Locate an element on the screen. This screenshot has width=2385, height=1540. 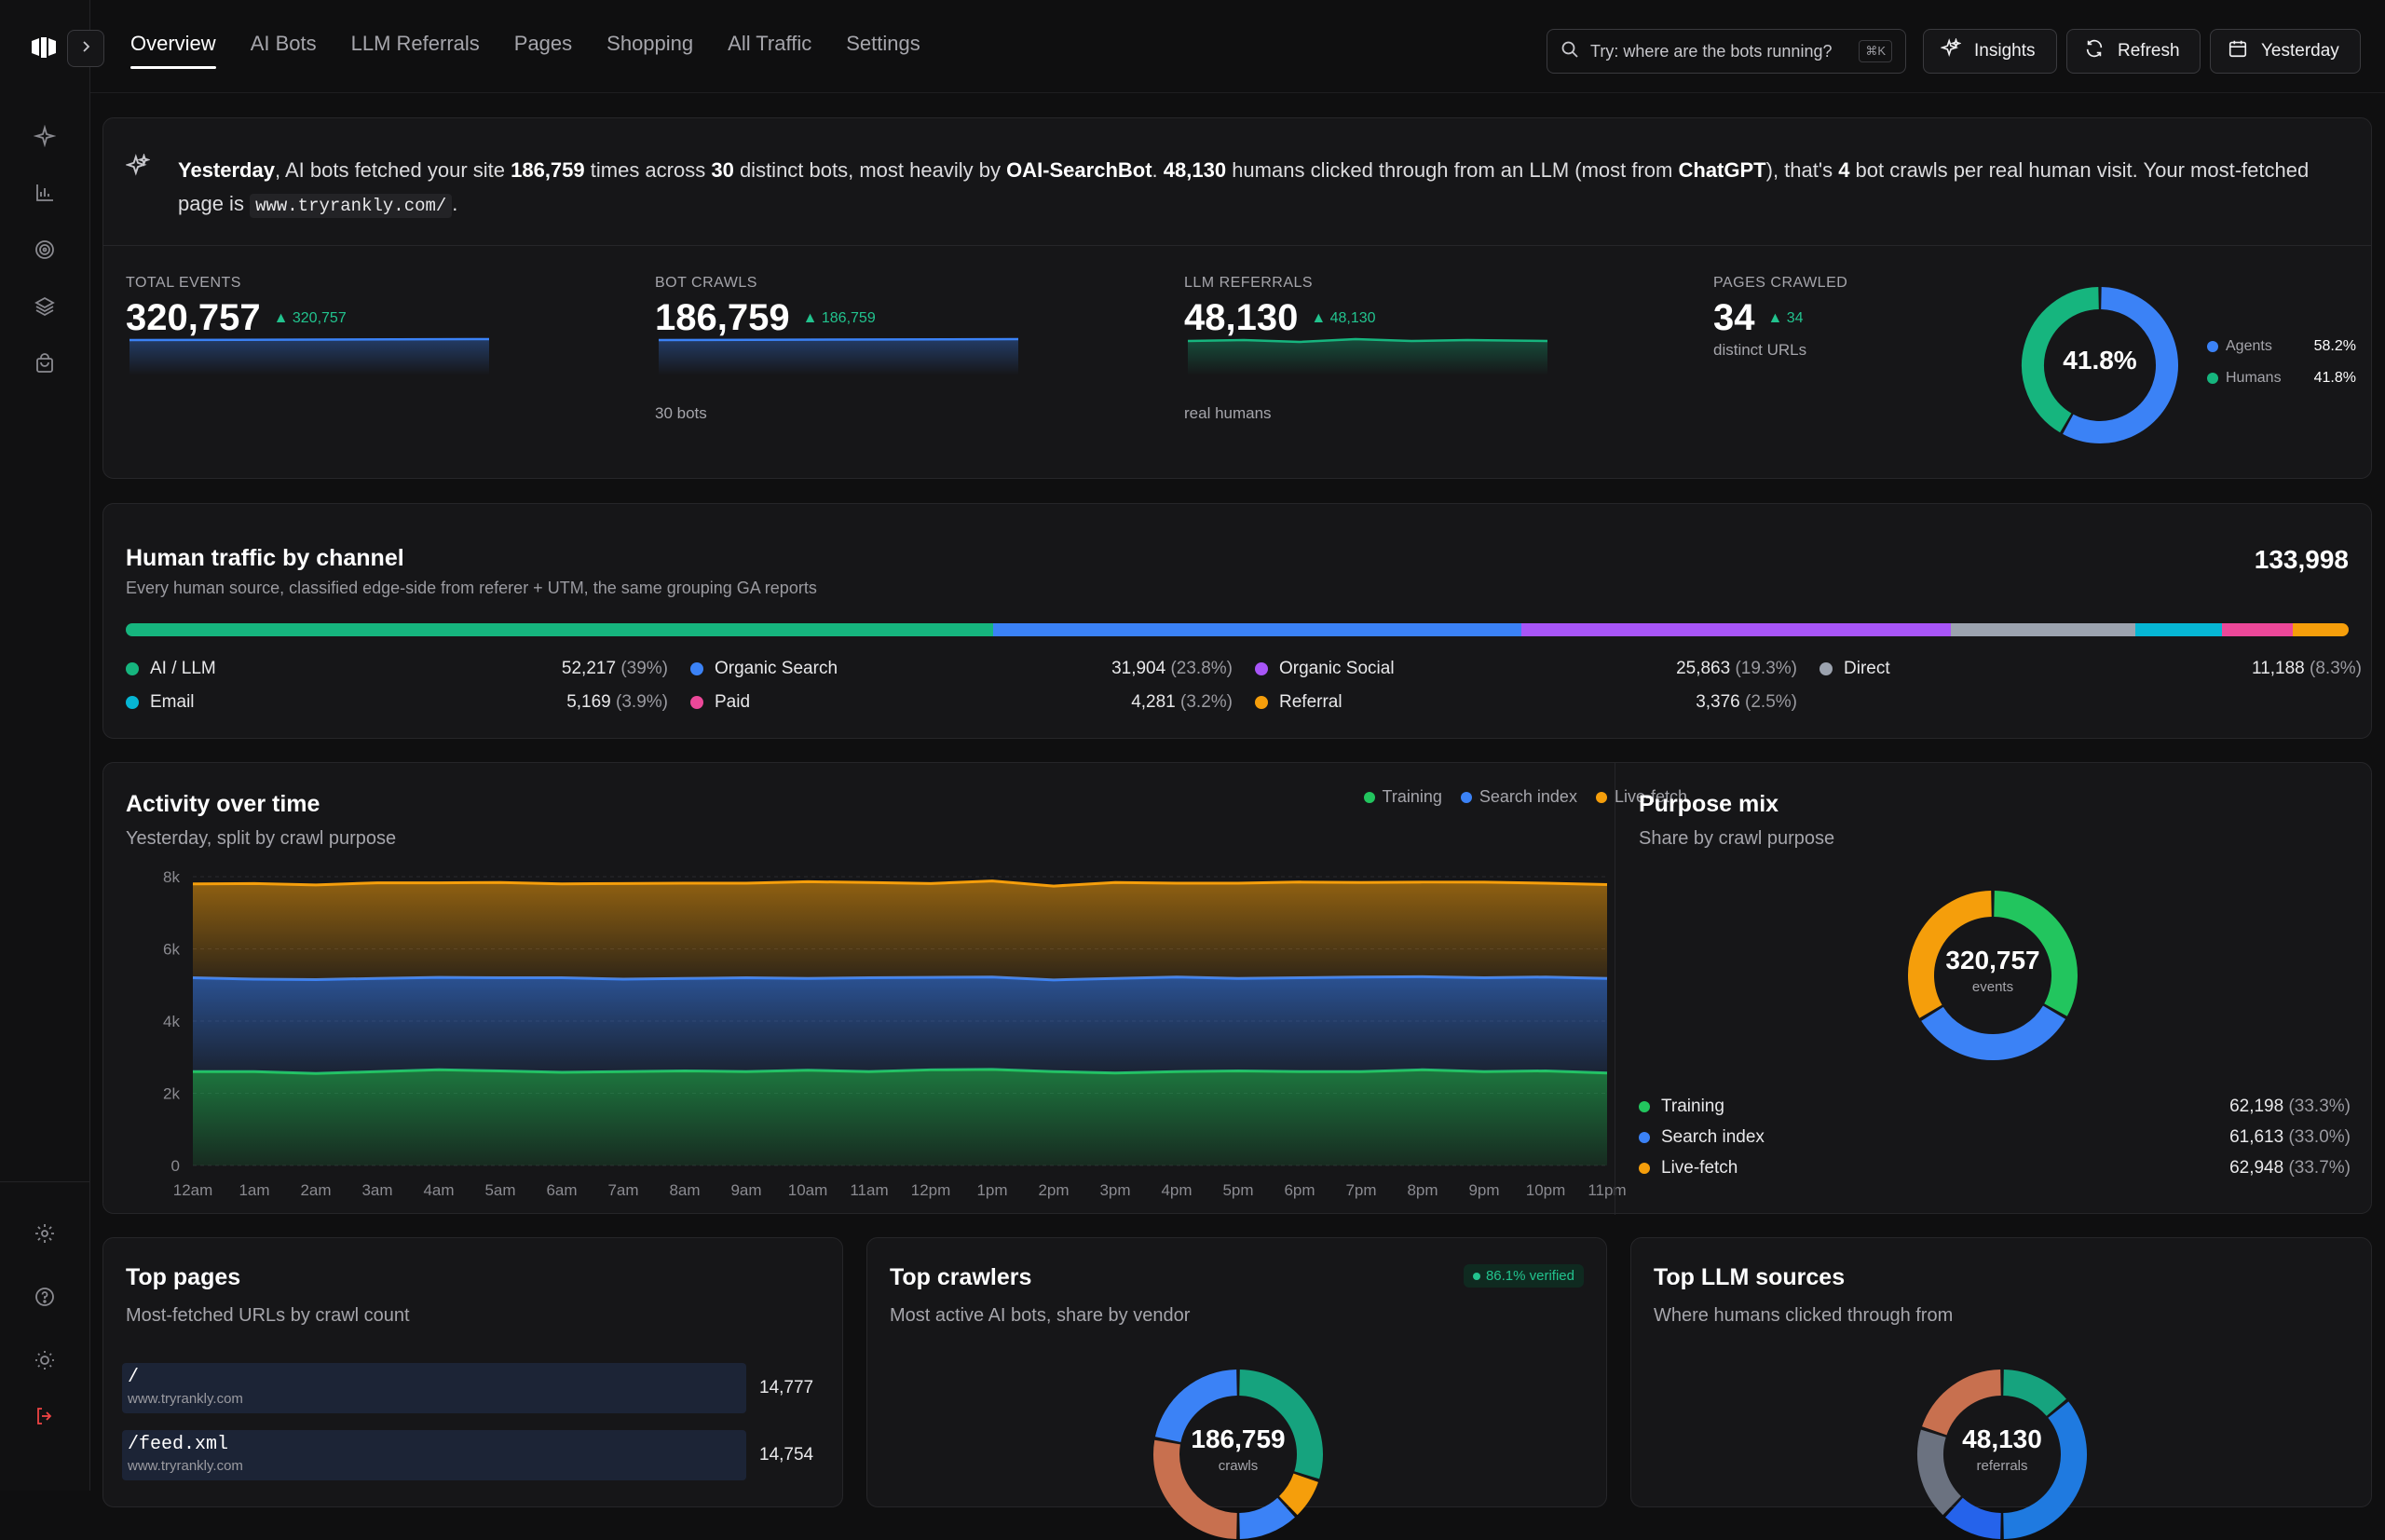
tab-all-traffic: All Traffic is located at coordinates (770, 43).